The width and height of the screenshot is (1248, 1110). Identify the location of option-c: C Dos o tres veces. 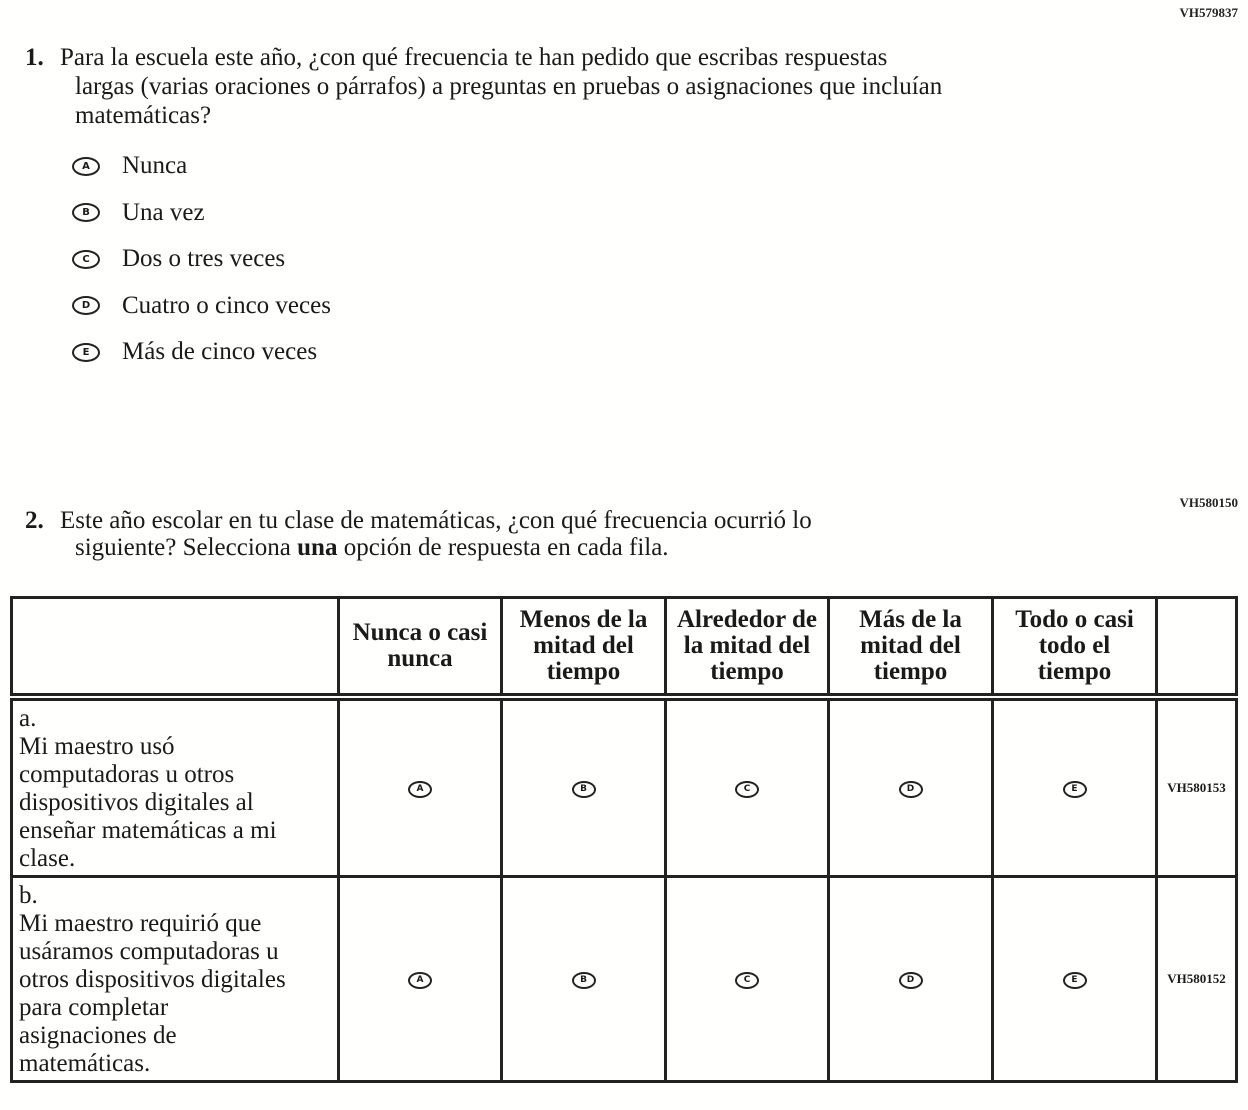
(178, 259).